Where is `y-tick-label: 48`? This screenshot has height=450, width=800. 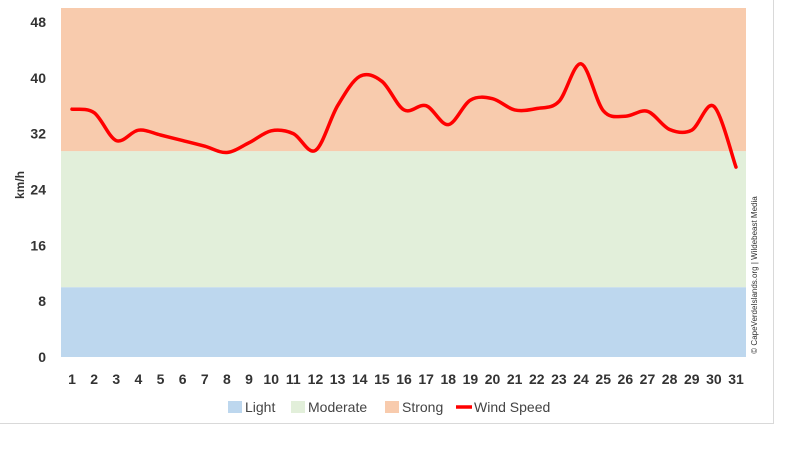
y-tick-label: 48 is located at coordinates (38, 22).